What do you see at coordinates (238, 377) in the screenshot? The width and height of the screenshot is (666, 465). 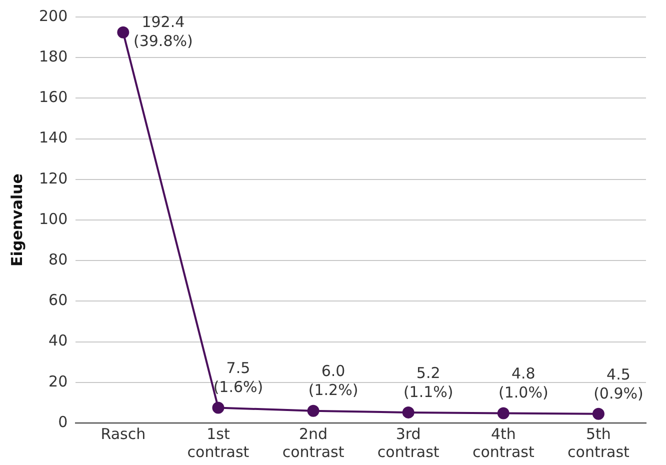 I see `data-label: 7.5 (1.6%)` at bounding box center [238, 377].